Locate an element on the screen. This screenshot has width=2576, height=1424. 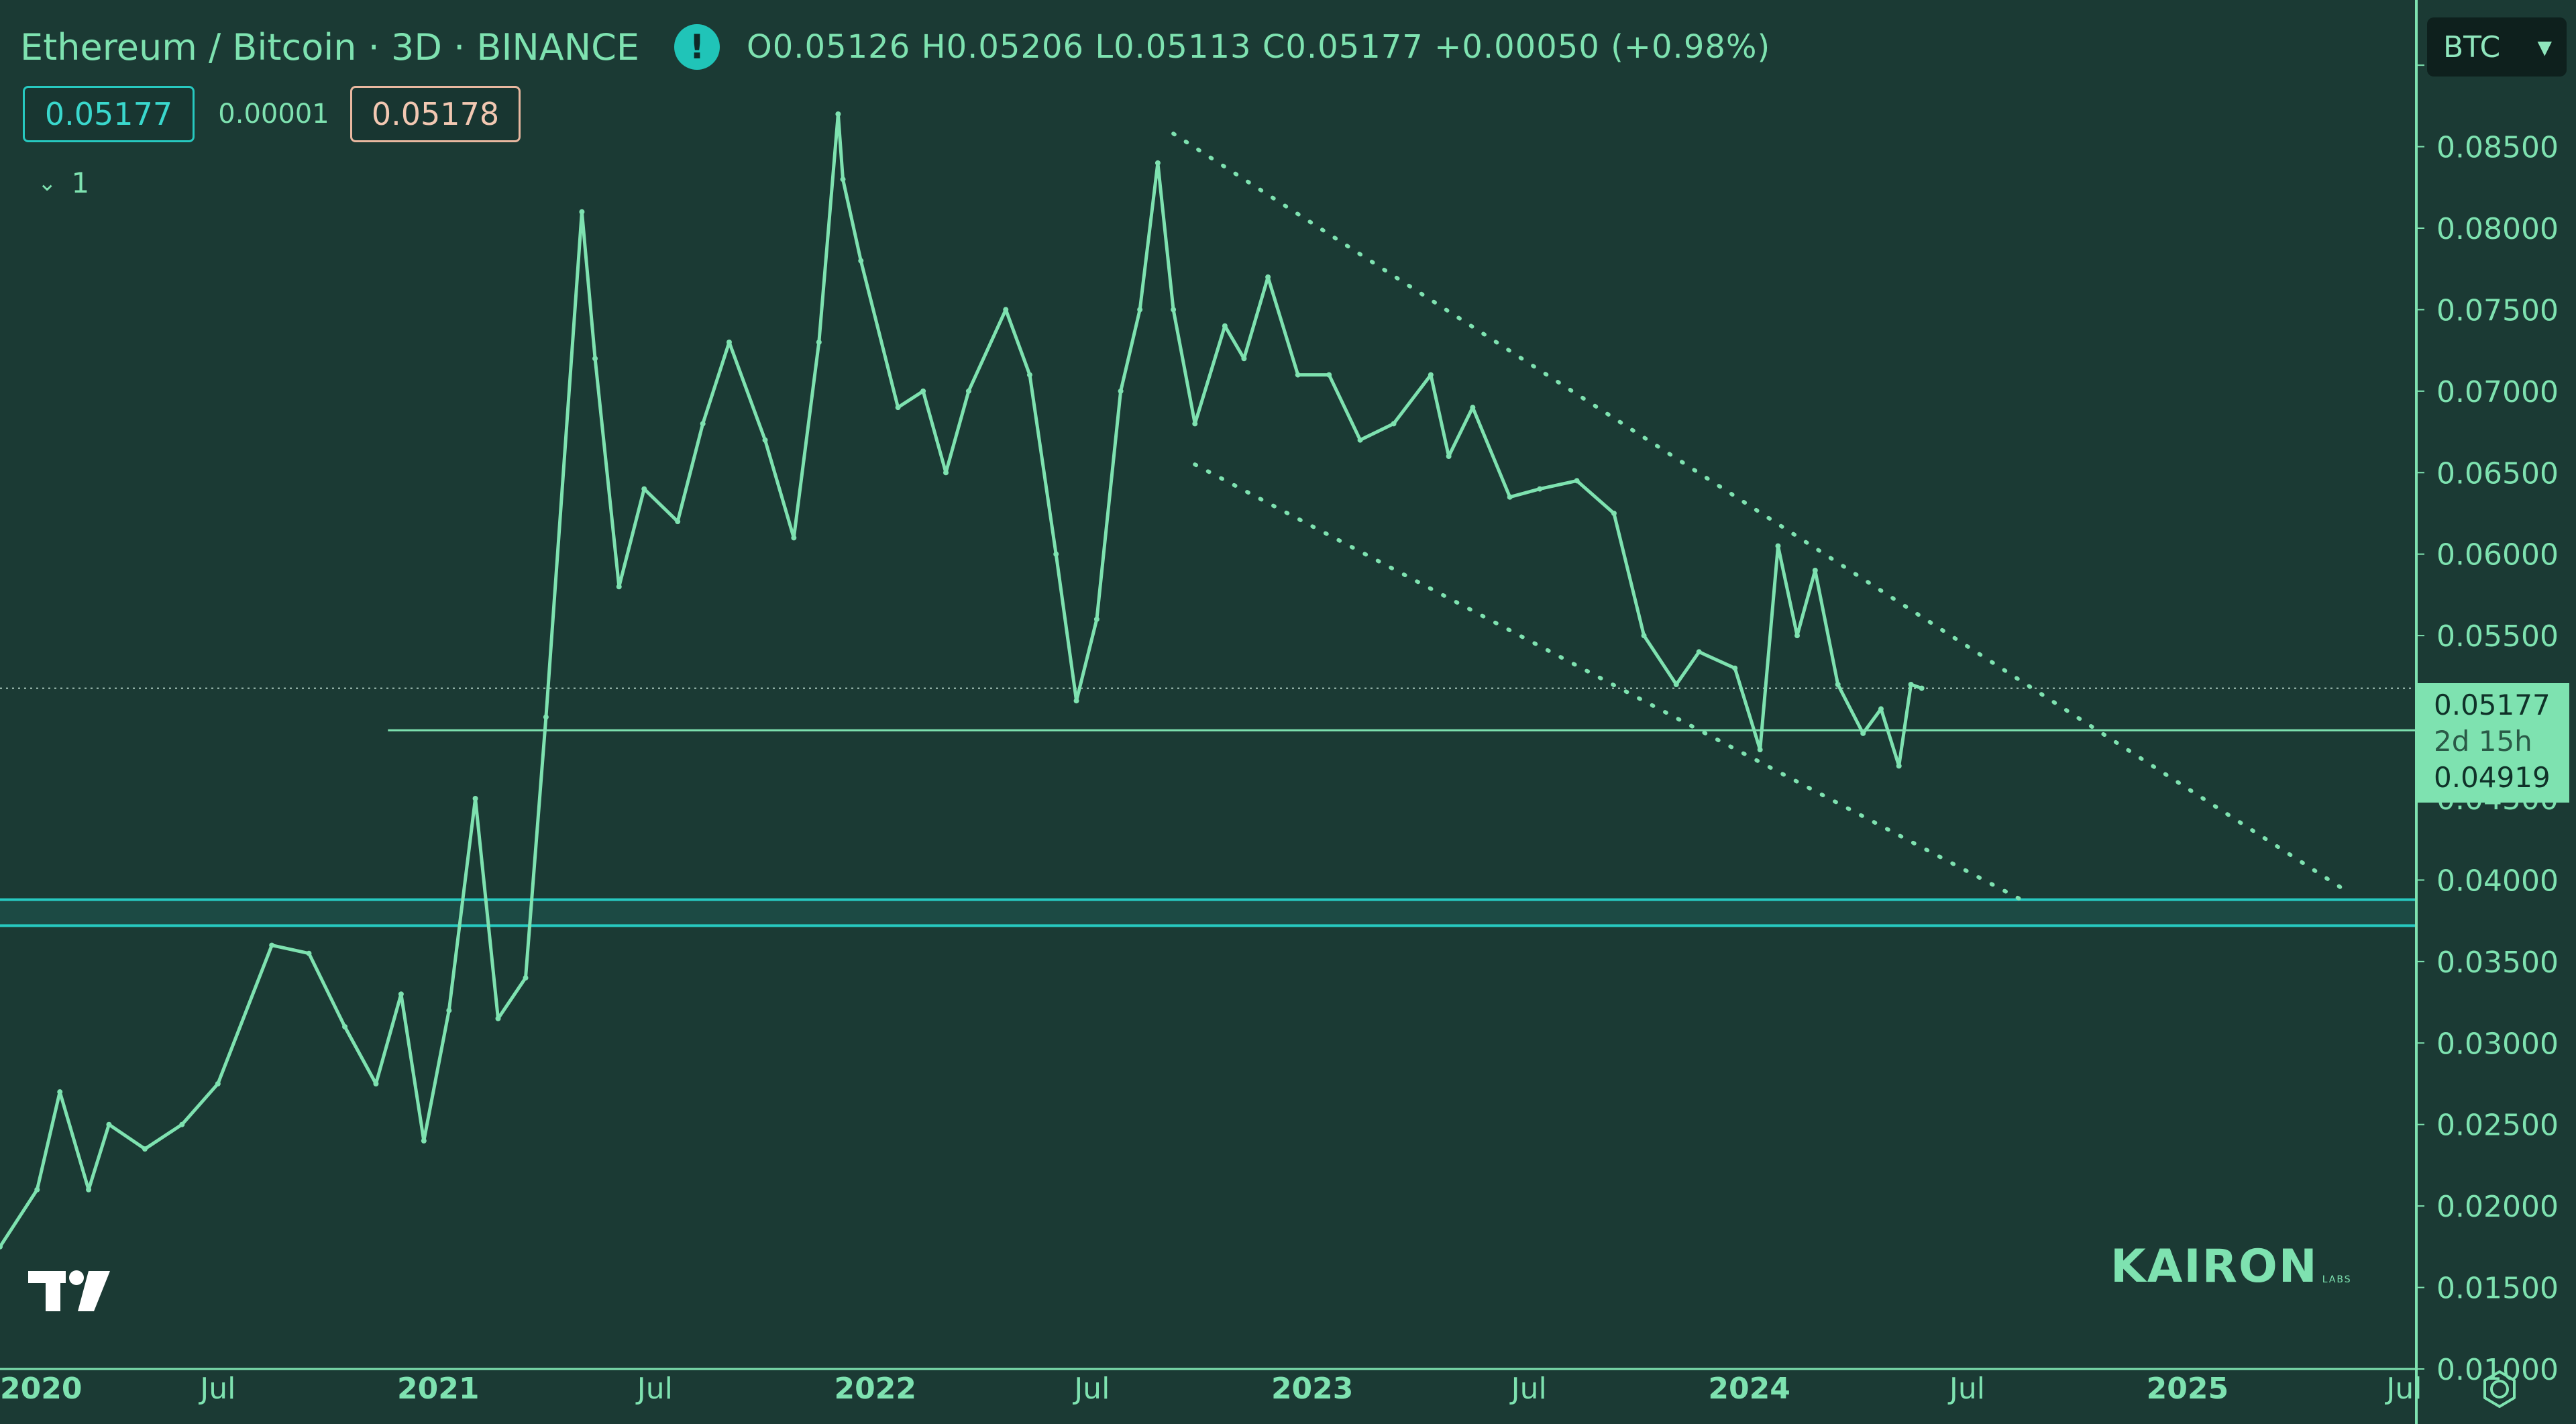
logo-subtext: LABS is located at coordinates (2337, 1279).